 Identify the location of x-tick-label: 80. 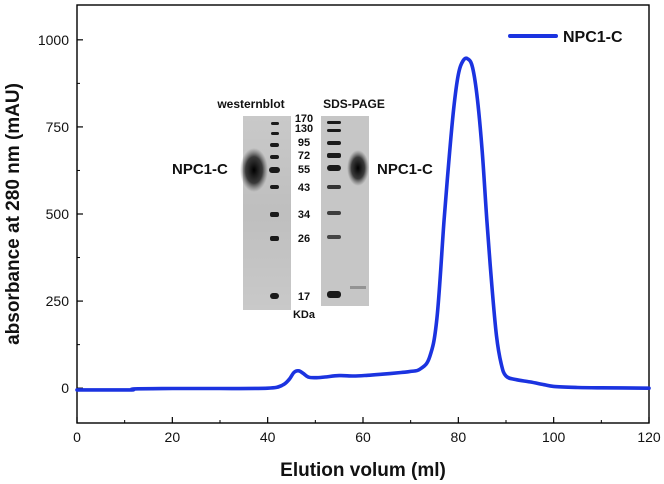
(459, 437).